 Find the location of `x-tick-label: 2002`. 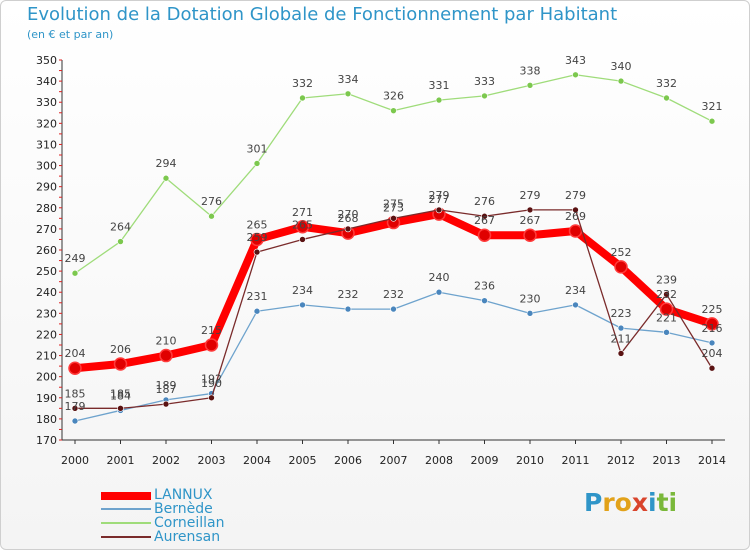

x-tick-label: 2002 is located at coordinates (166, 460).